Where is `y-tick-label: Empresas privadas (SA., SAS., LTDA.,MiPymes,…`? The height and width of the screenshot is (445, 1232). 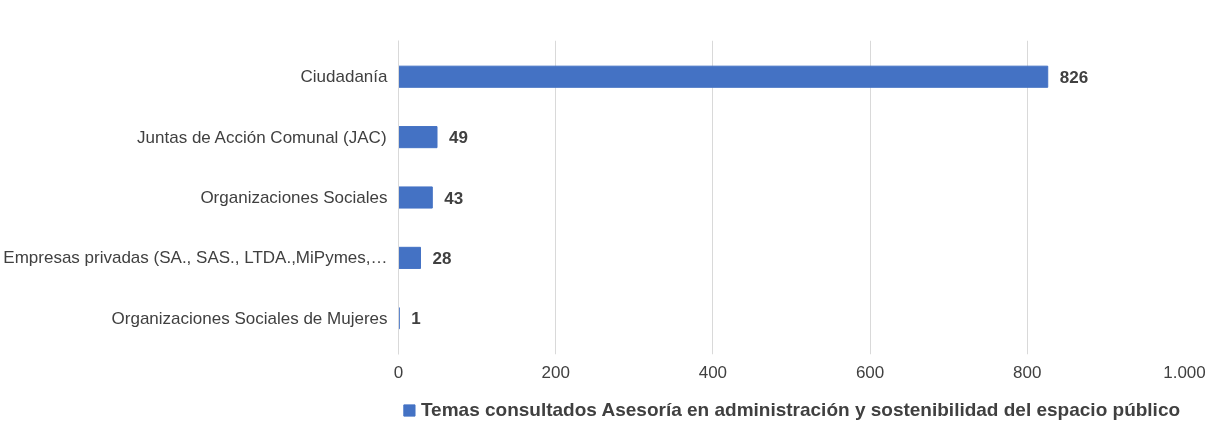
y-tick-label: Empresas privadas (SA., SAS., LTDA.,MiPymes,… is located at coordinates (195, 258).